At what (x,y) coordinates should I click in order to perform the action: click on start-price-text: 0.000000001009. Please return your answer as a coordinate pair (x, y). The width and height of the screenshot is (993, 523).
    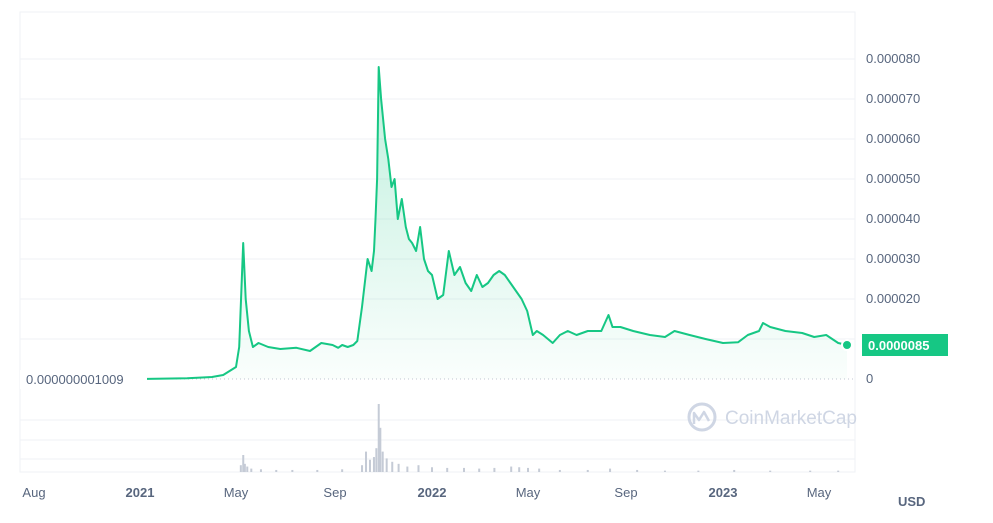
    Looking at the image, I should click on (75, 379).